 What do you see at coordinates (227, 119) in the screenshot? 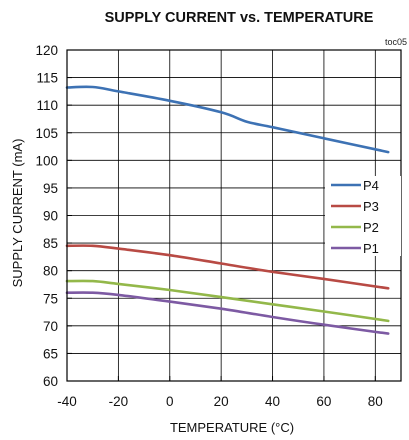
I see `series-line-p4` at bounding box center [227, 119].